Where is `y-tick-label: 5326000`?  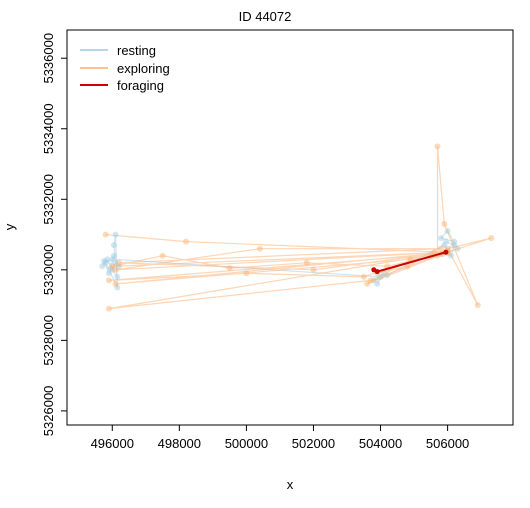
y-tick-label: 5326000 is located at coordinates (48, 411).